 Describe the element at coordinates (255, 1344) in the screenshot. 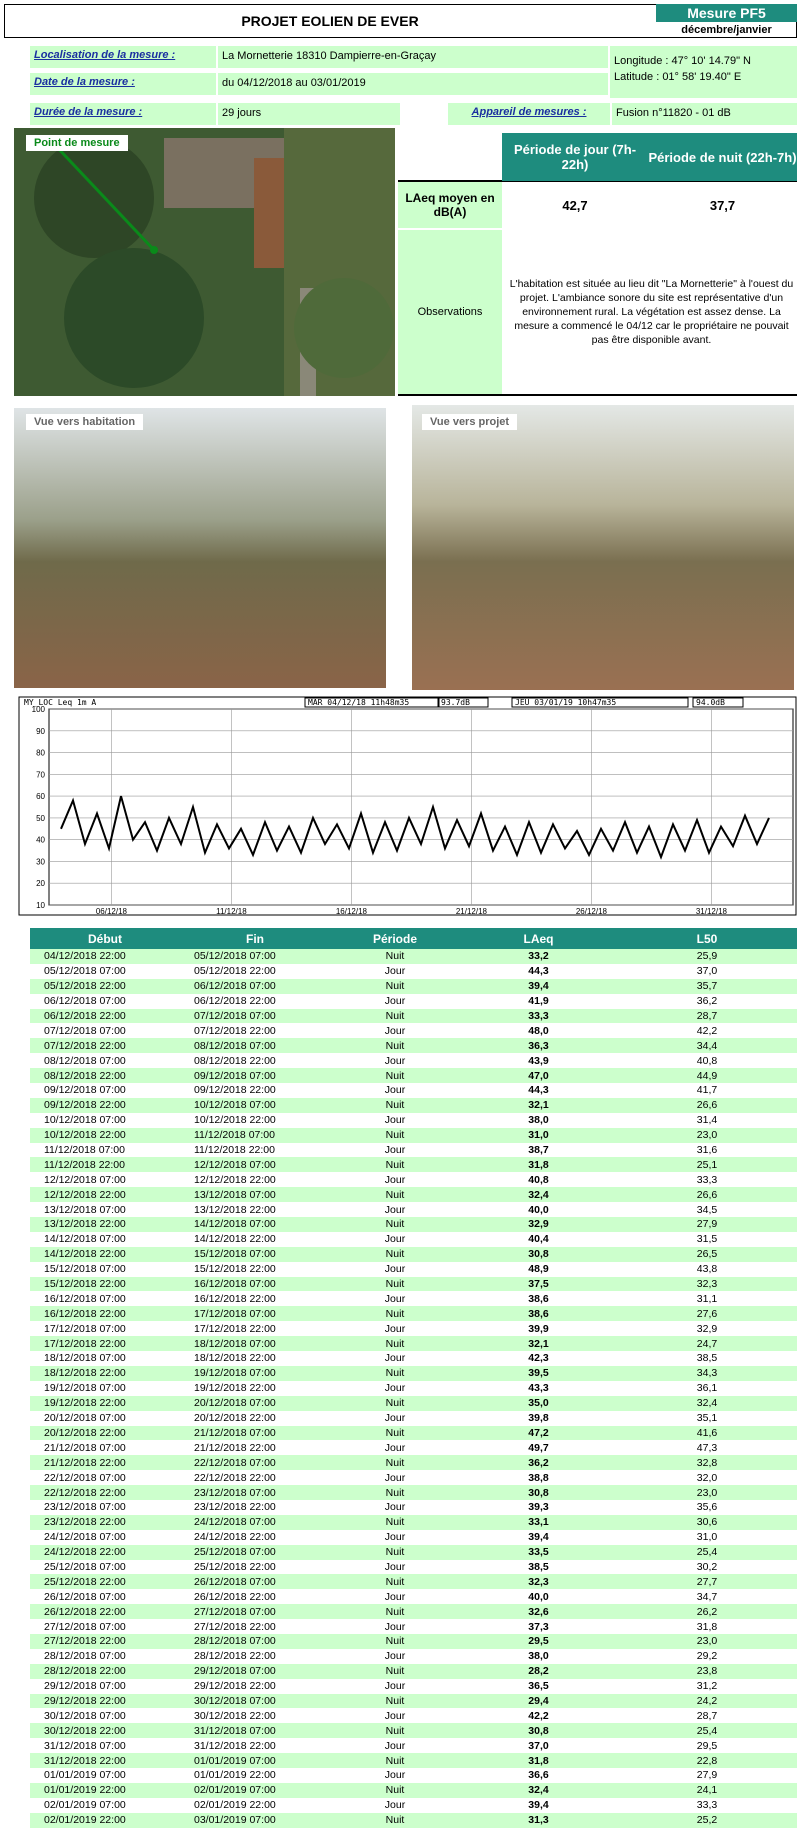

I see `cell: 18/12/2018 07:00` at that location.